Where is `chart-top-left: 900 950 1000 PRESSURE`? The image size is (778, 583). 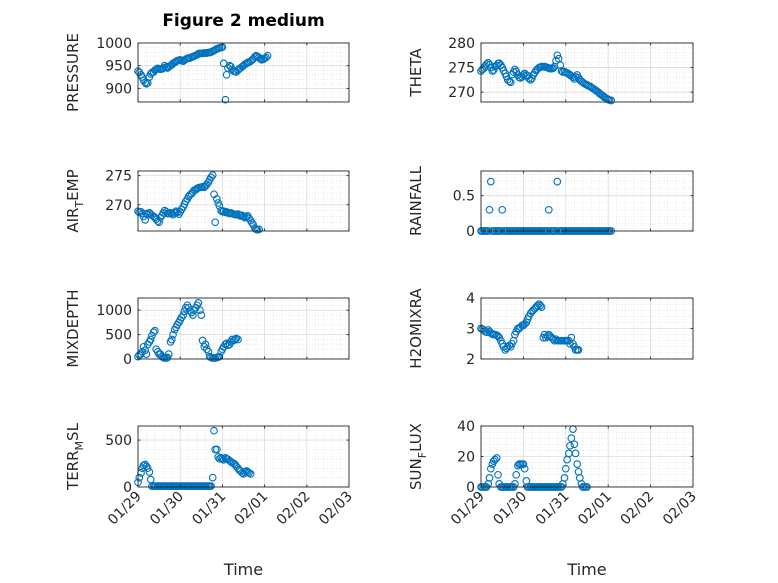
chart-top-left: 900 950 1000 PRESSURE is located at coordinates (207, 72).